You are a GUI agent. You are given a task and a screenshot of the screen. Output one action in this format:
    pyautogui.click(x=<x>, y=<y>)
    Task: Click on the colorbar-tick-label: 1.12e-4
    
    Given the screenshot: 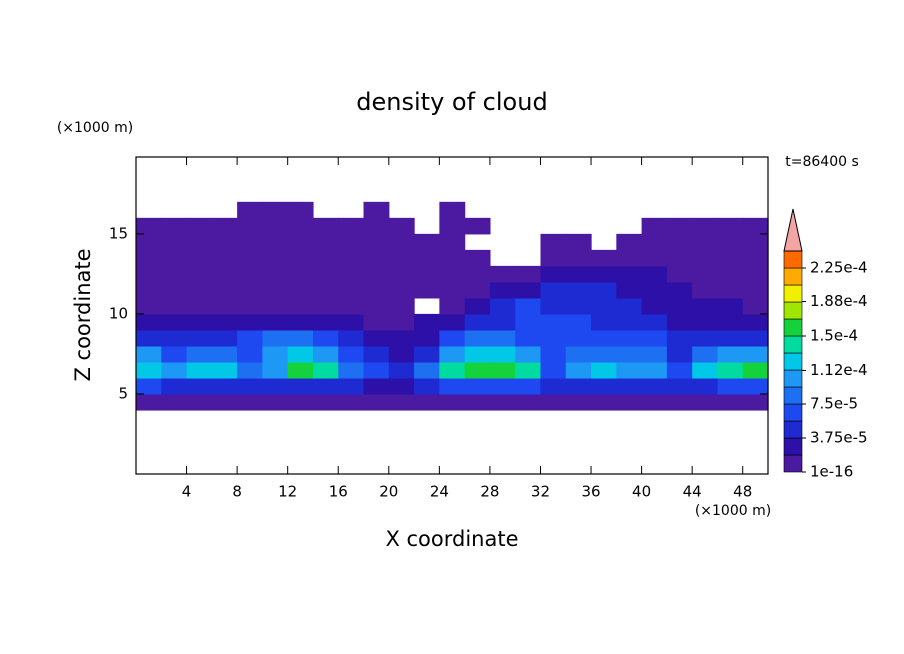 What is the action you would take?
    pyautogui.click(x=839, y=370)
    